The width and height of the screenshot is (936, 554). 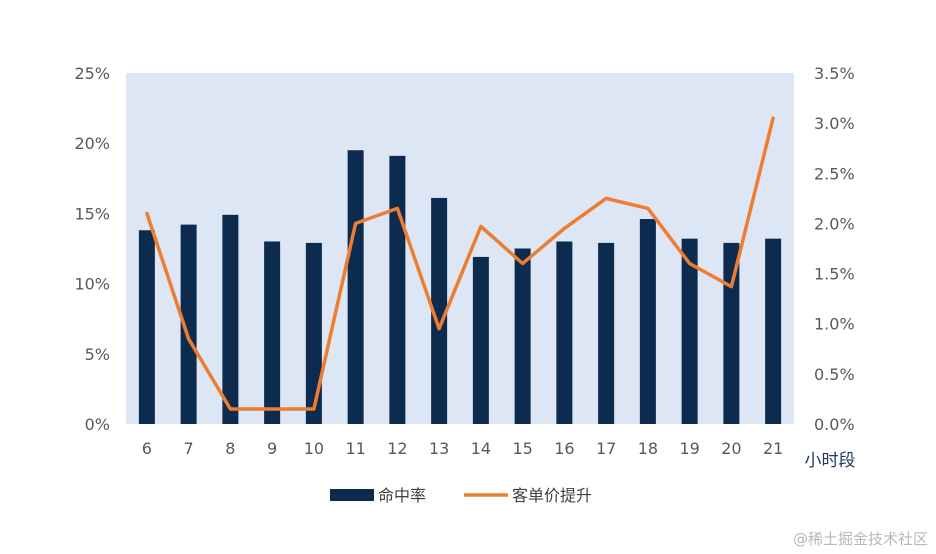 What do you see at coordinates (830, 461) in the screenshot?
I see `x-axis-label: 小时段` at bounding box center [830, 461].